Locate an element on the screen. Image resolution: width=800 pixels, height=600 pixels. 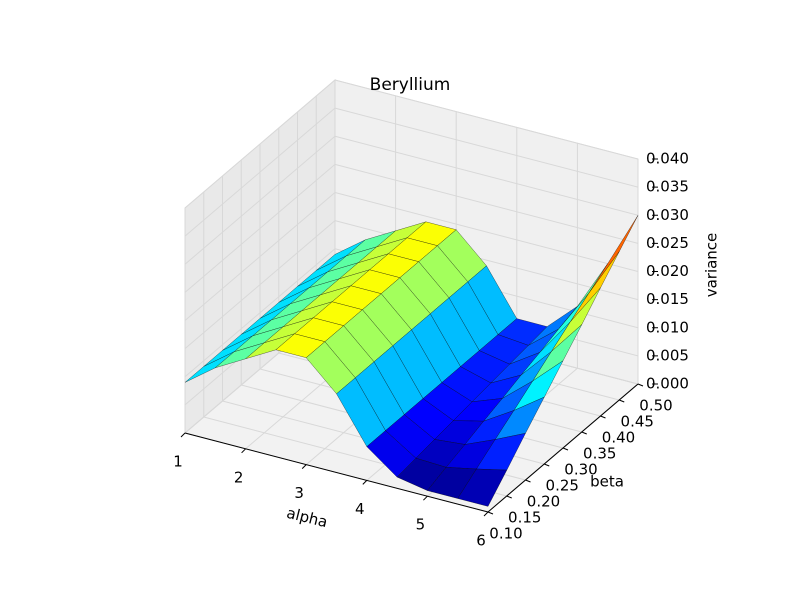
x-axis-line is located at coordinates (336, 472).